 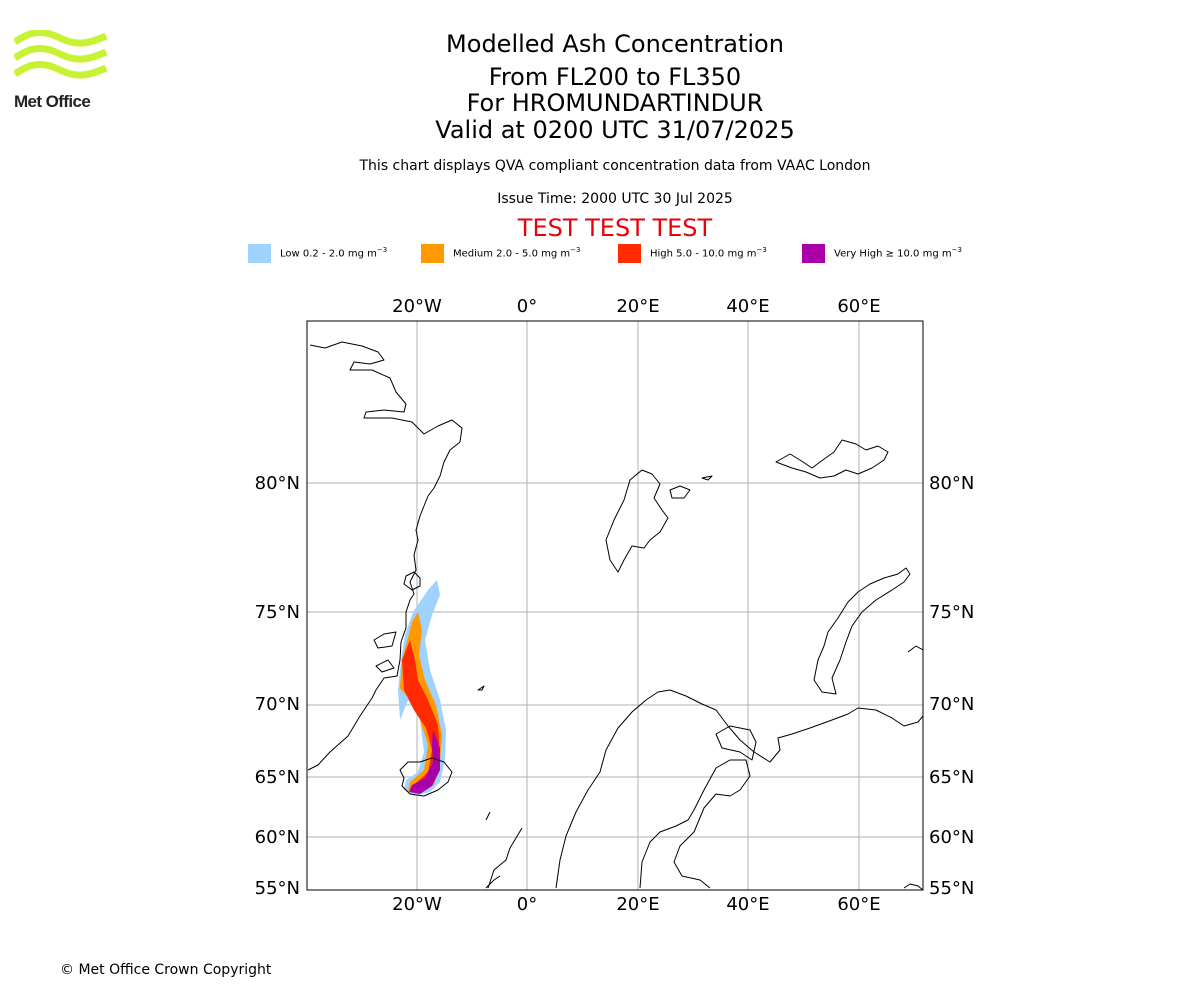 I want to click on legend-label-medium: Medium 2.0 - 5.0 mg m, so click(x=512, y=254).